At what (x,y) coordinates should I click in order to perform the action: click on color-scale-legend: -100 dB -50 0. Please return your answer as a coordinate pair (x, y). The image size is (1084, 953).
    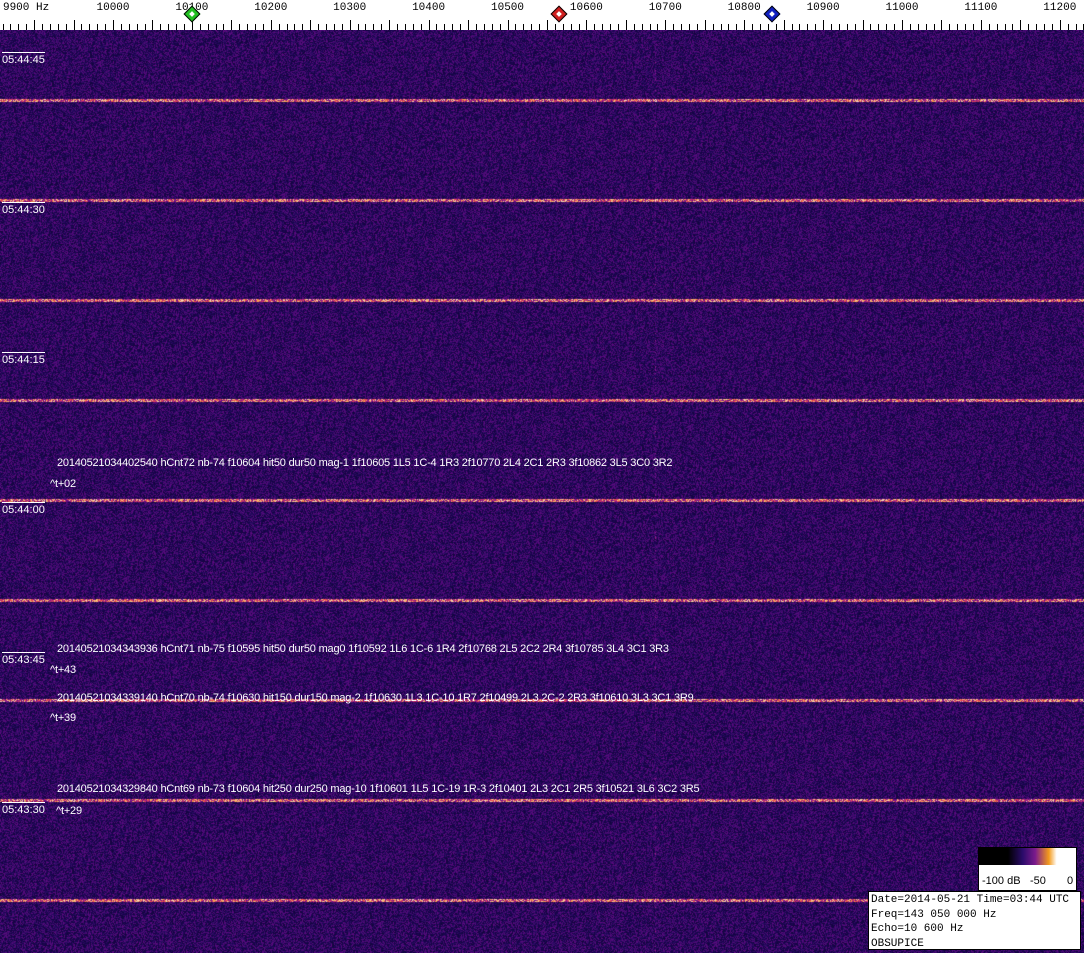
    Looking at the image, I should click on (1027, 869).